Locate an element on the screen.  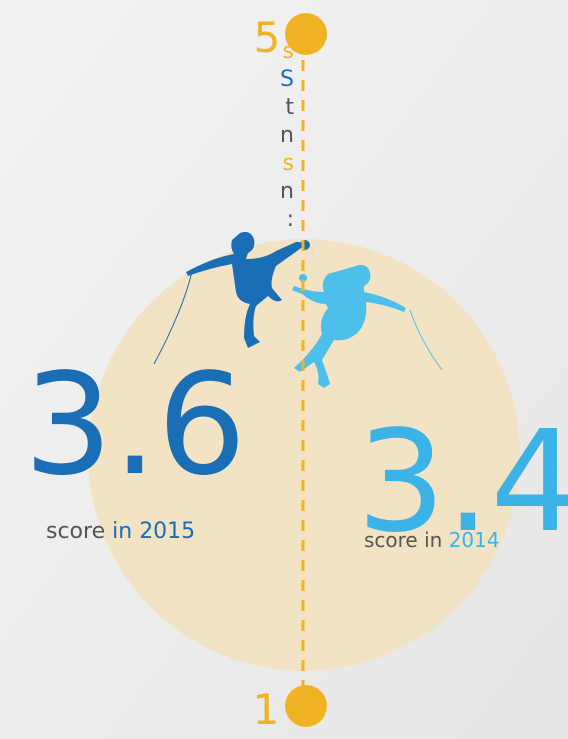
score-caption: score in 2014 is located at coordinates (432, 540).